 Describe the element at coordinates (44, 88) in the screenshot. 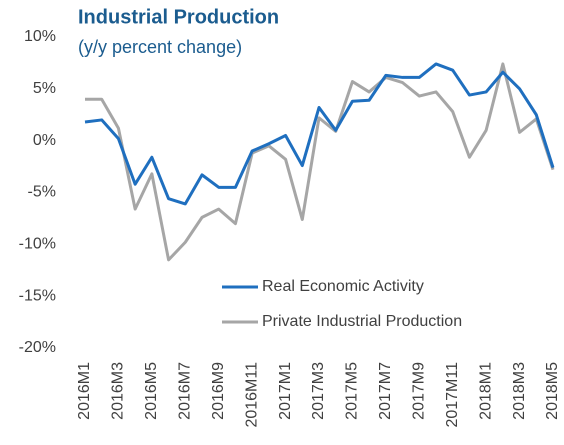

I see `y-tick-label: 5%` at that location.